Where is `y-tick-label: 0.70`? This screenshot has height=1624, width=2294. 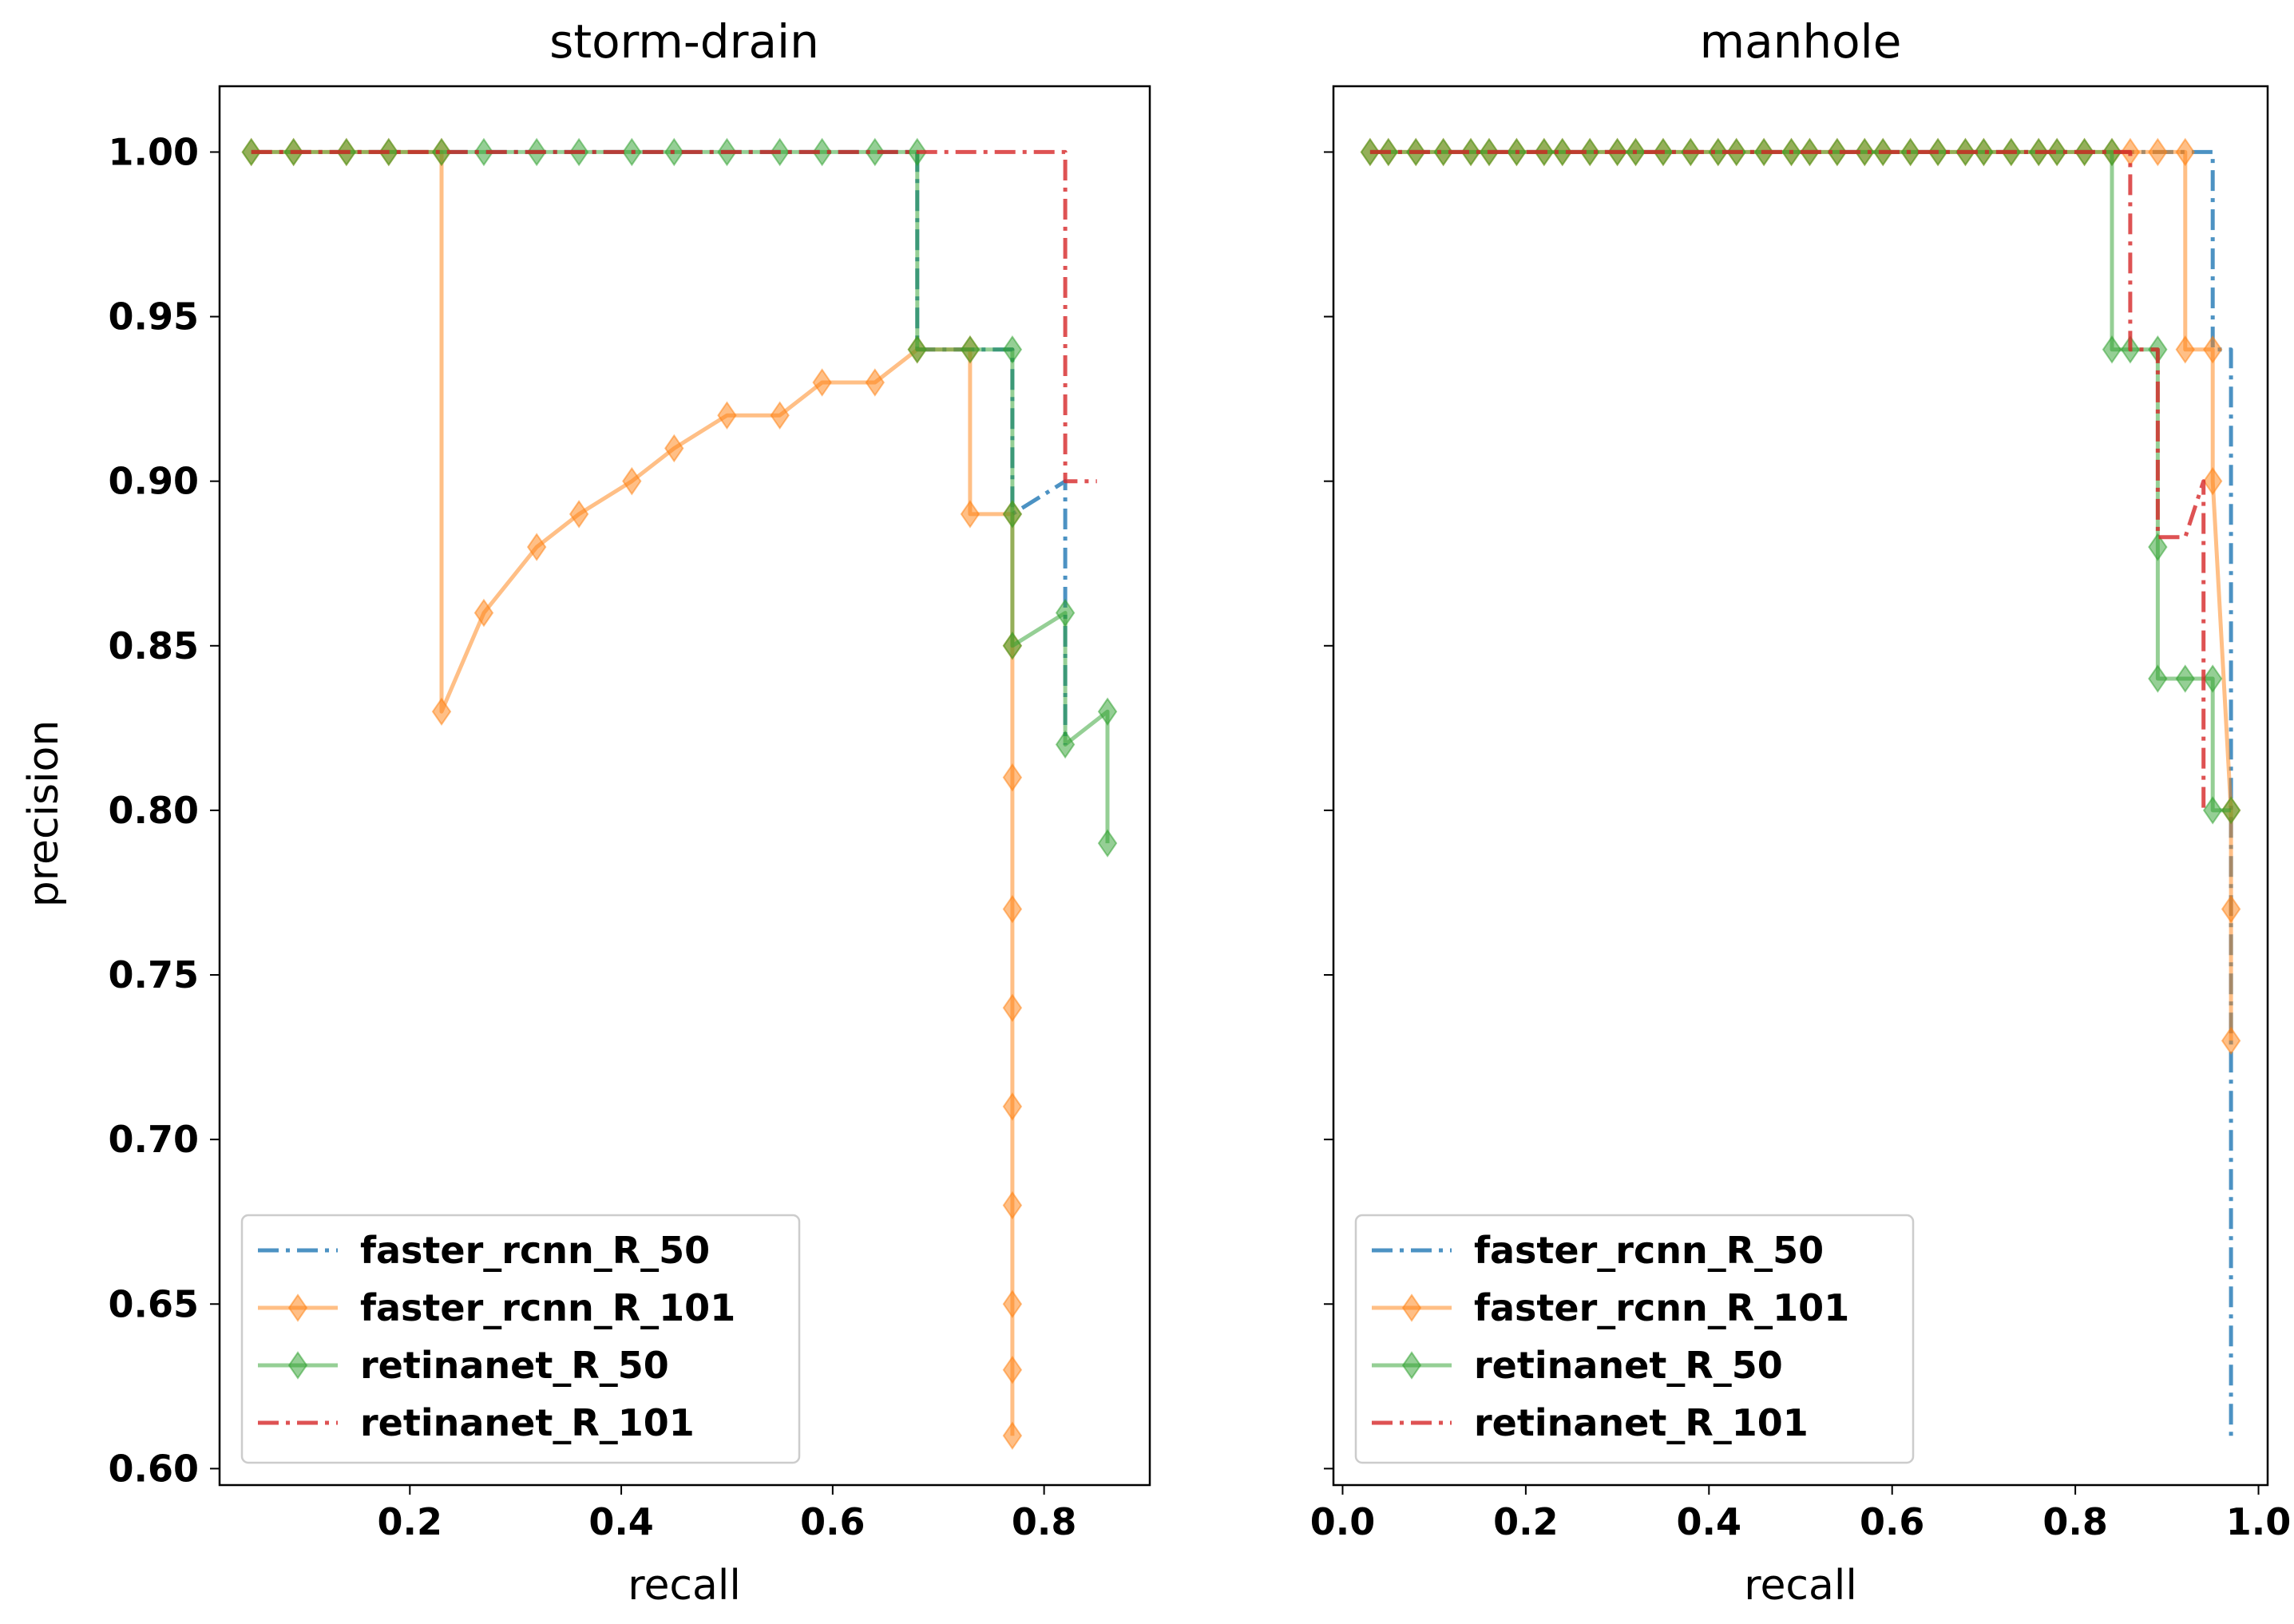 y-tick-label: 0.70 is located at coordinates (155, 1139).